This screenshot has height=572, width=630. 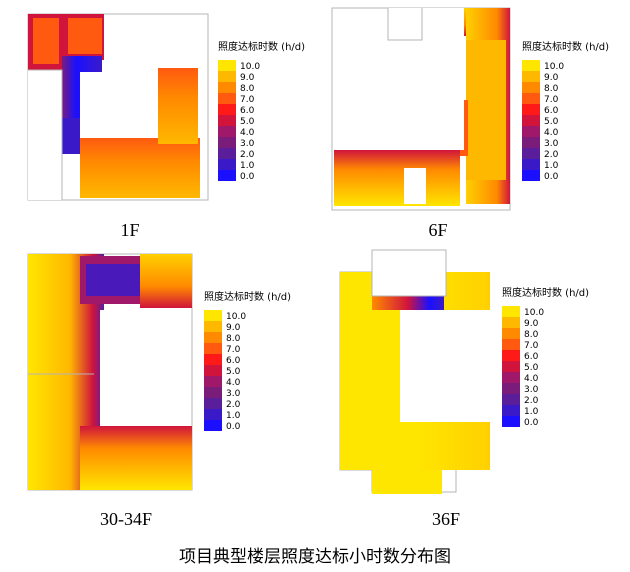 What do you see at coordinates (247, 133) in the screenshot?
I see `legend-1f-tick-label: 4.0` at bounding box center [247, 133].